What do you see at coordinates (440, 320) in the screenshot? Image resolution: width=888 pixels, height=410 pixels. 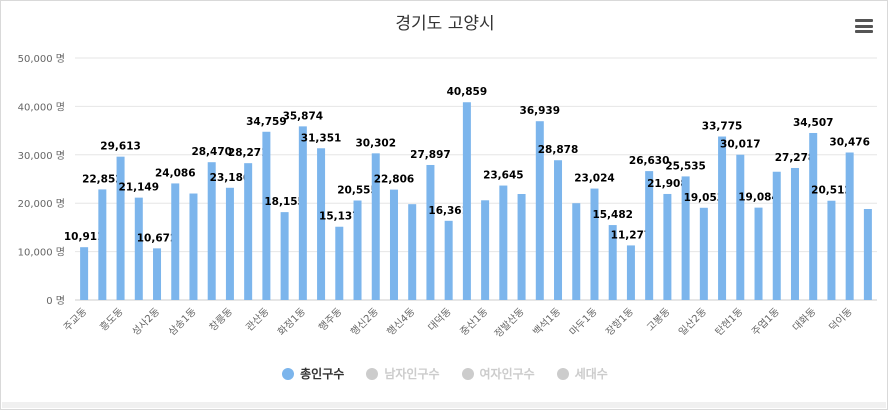 I see `x-tick-label: 대덕동` at bounding box center [440, 320].